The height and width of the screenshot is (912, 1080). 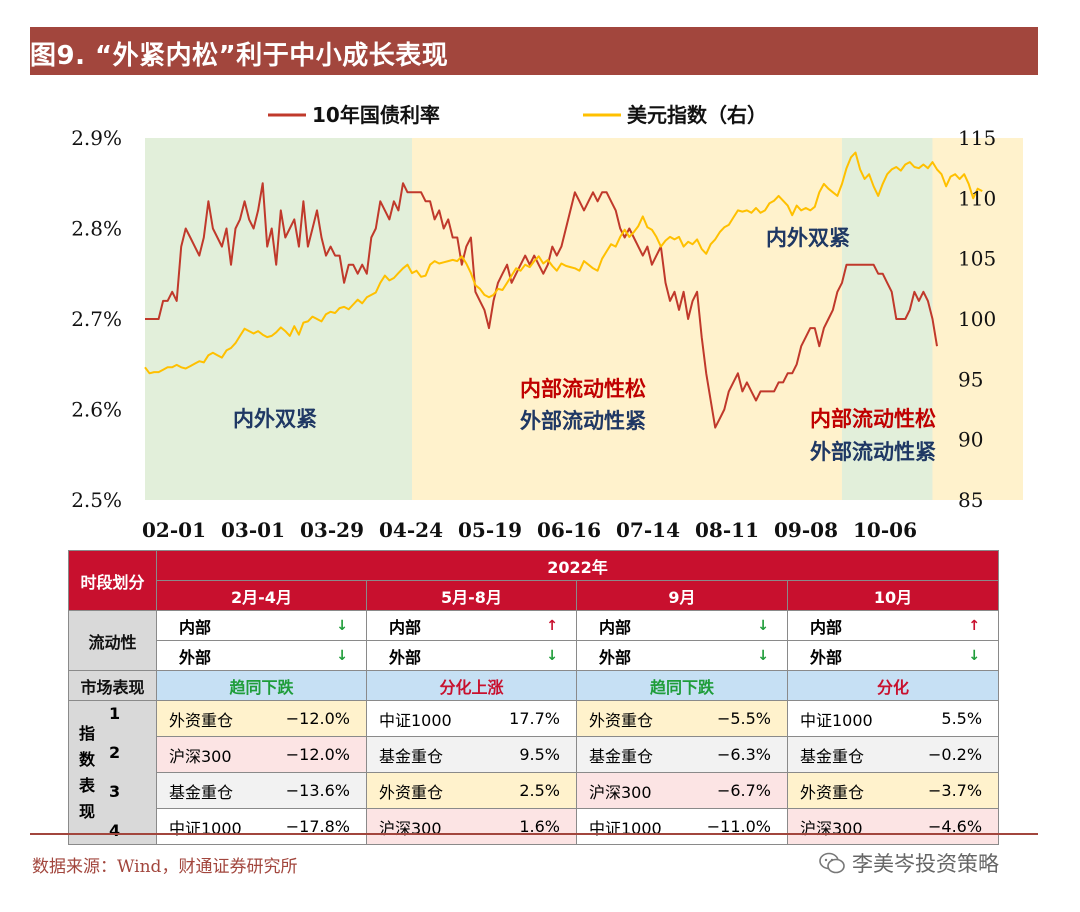 I want to click on index-cell: 外资重仓 −5.5%, so click(x=682, y=718).